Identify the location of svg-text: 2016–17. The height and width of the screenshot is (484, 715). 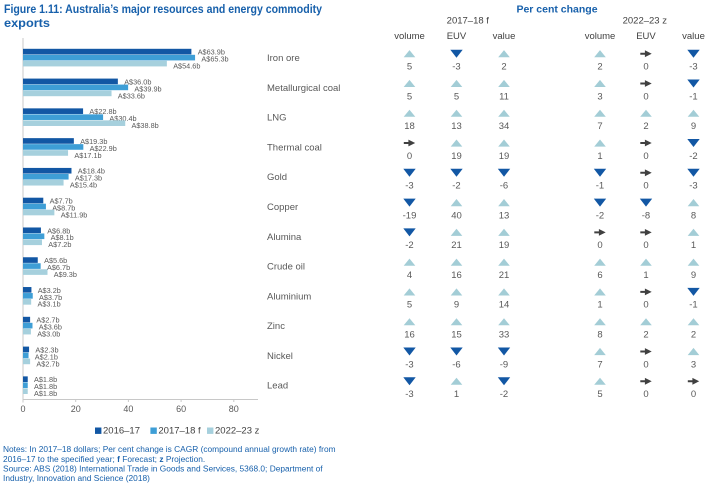
(121, 431).